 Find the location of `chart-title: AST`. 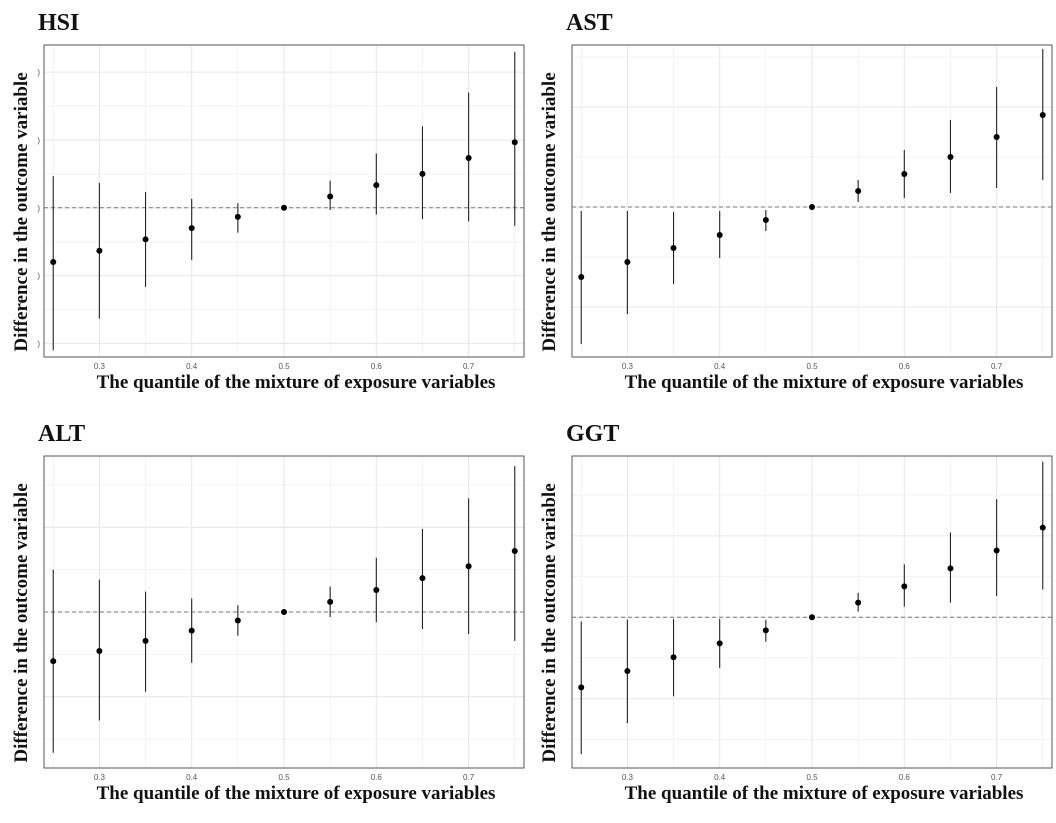

chart-title: AST is located at coordinates (589, 23).